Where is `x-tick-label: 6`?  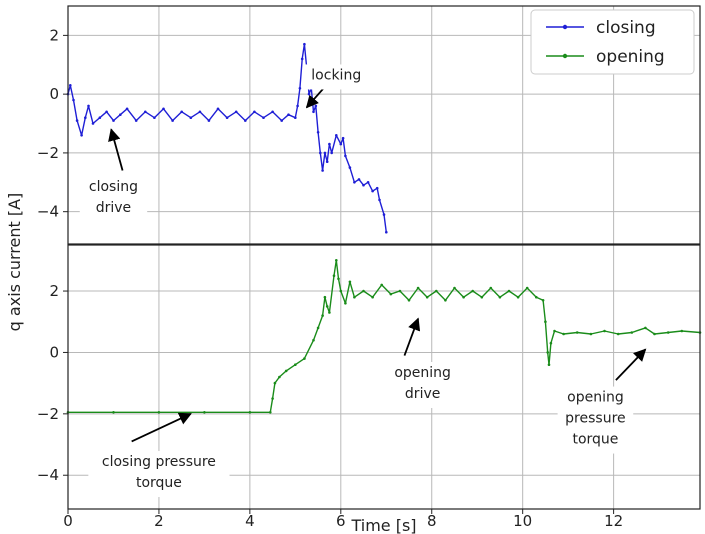
x-tick-label: 6 is located at coordinates (341, 521).